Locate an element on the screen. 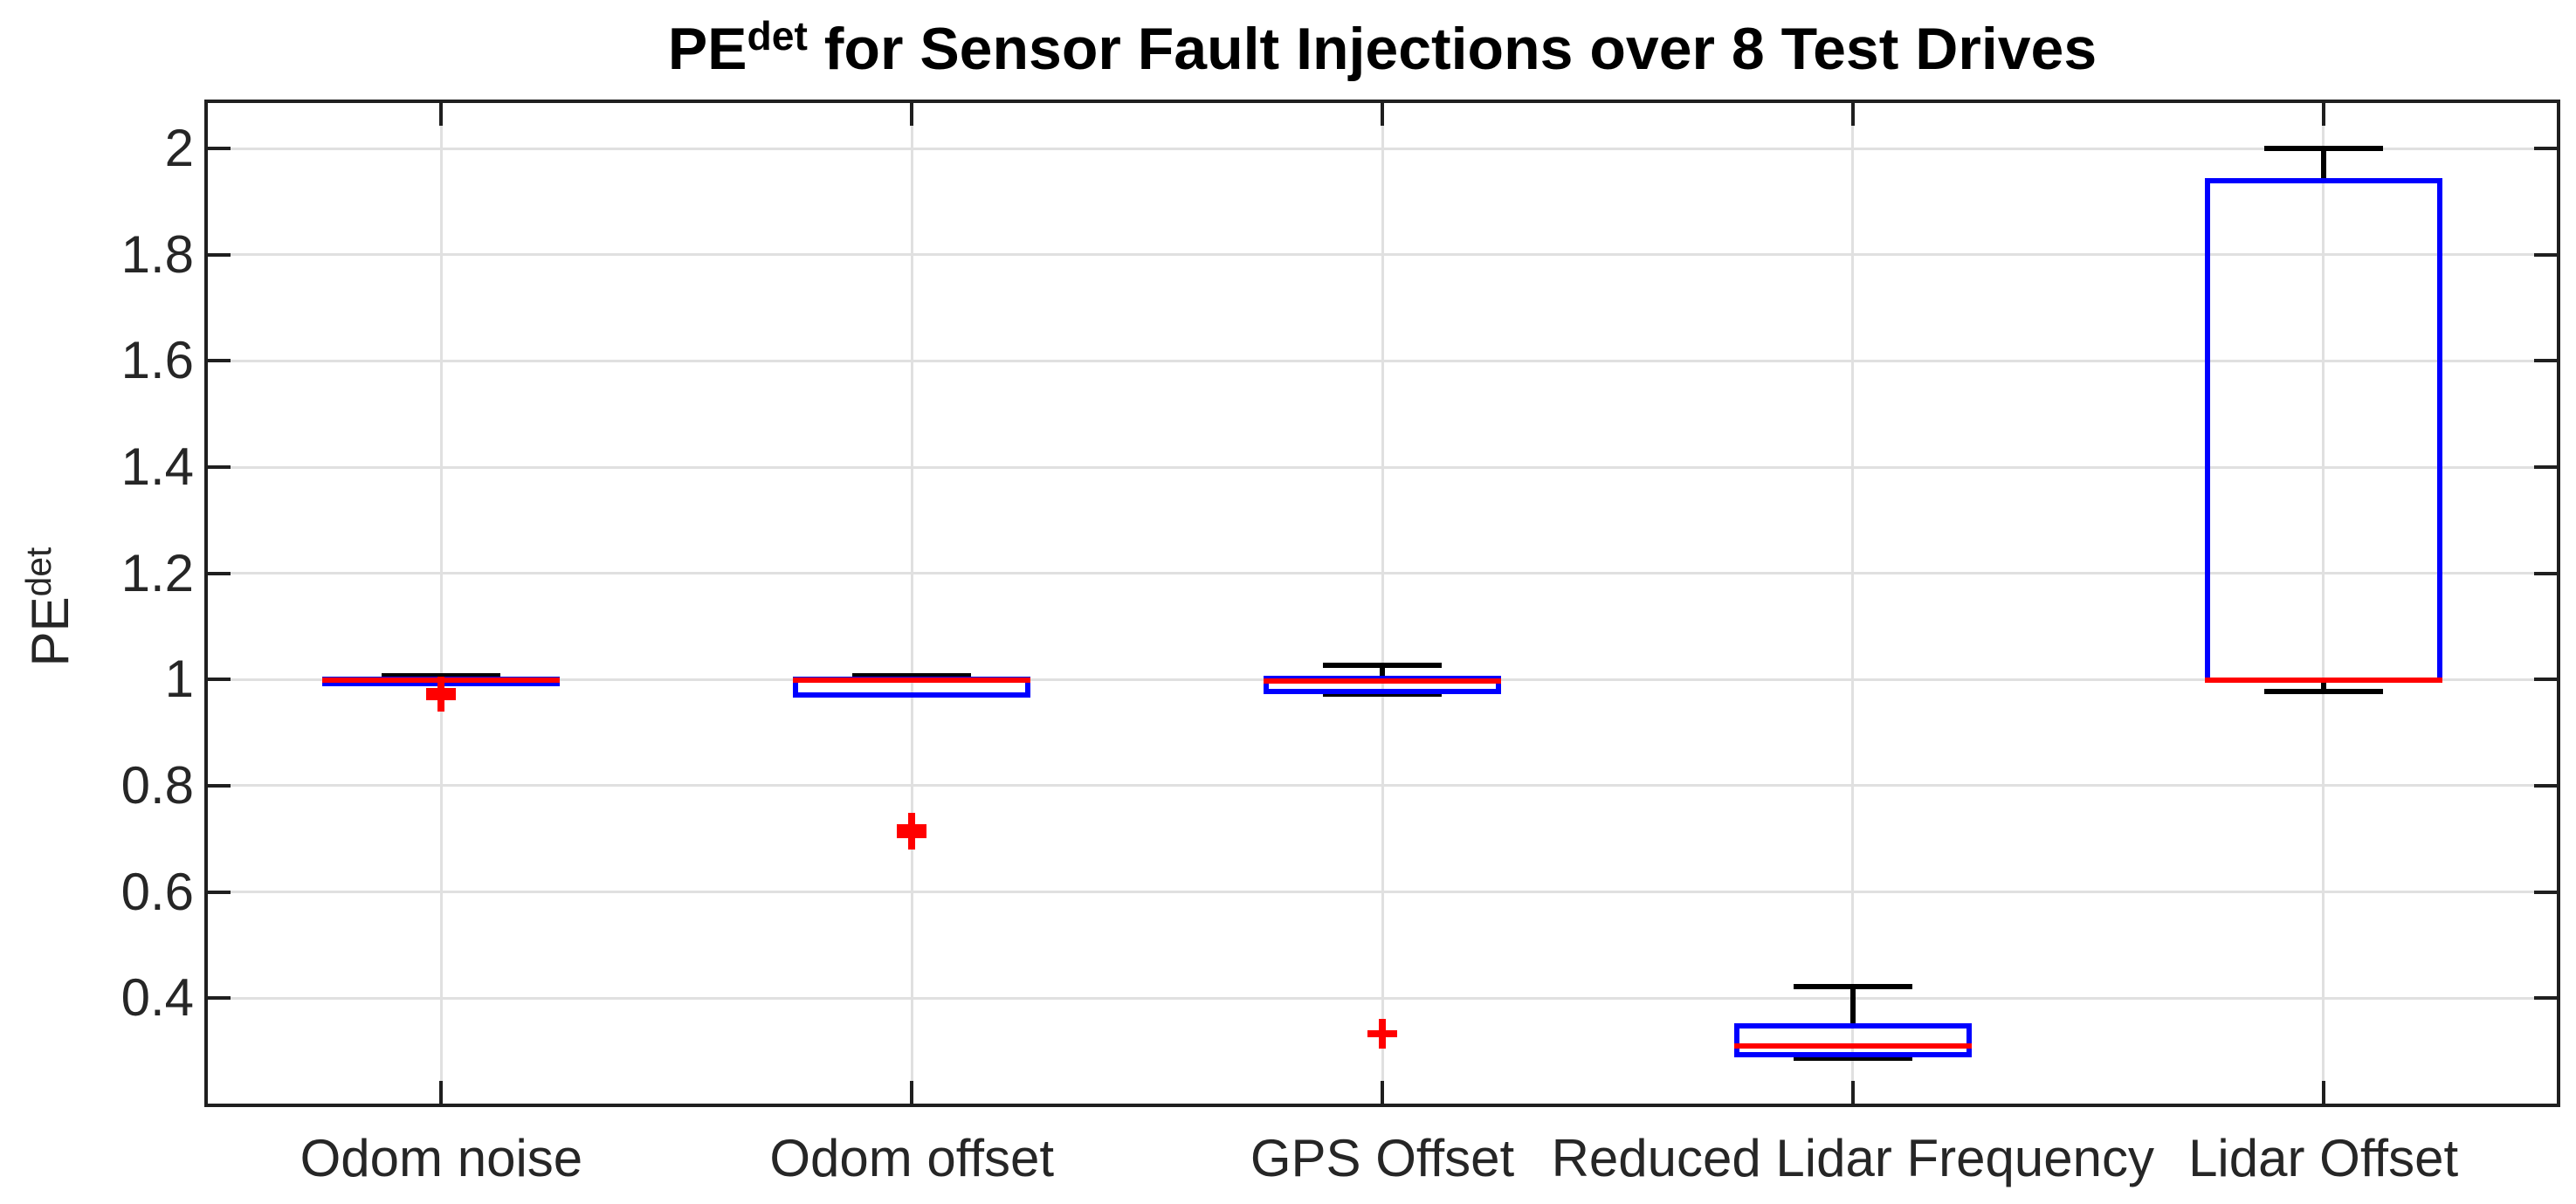 Image resolution: width=2576 pixels, height=1204 pixels. x-tick-label: Odom offset is located at coordinates (912, 1158).